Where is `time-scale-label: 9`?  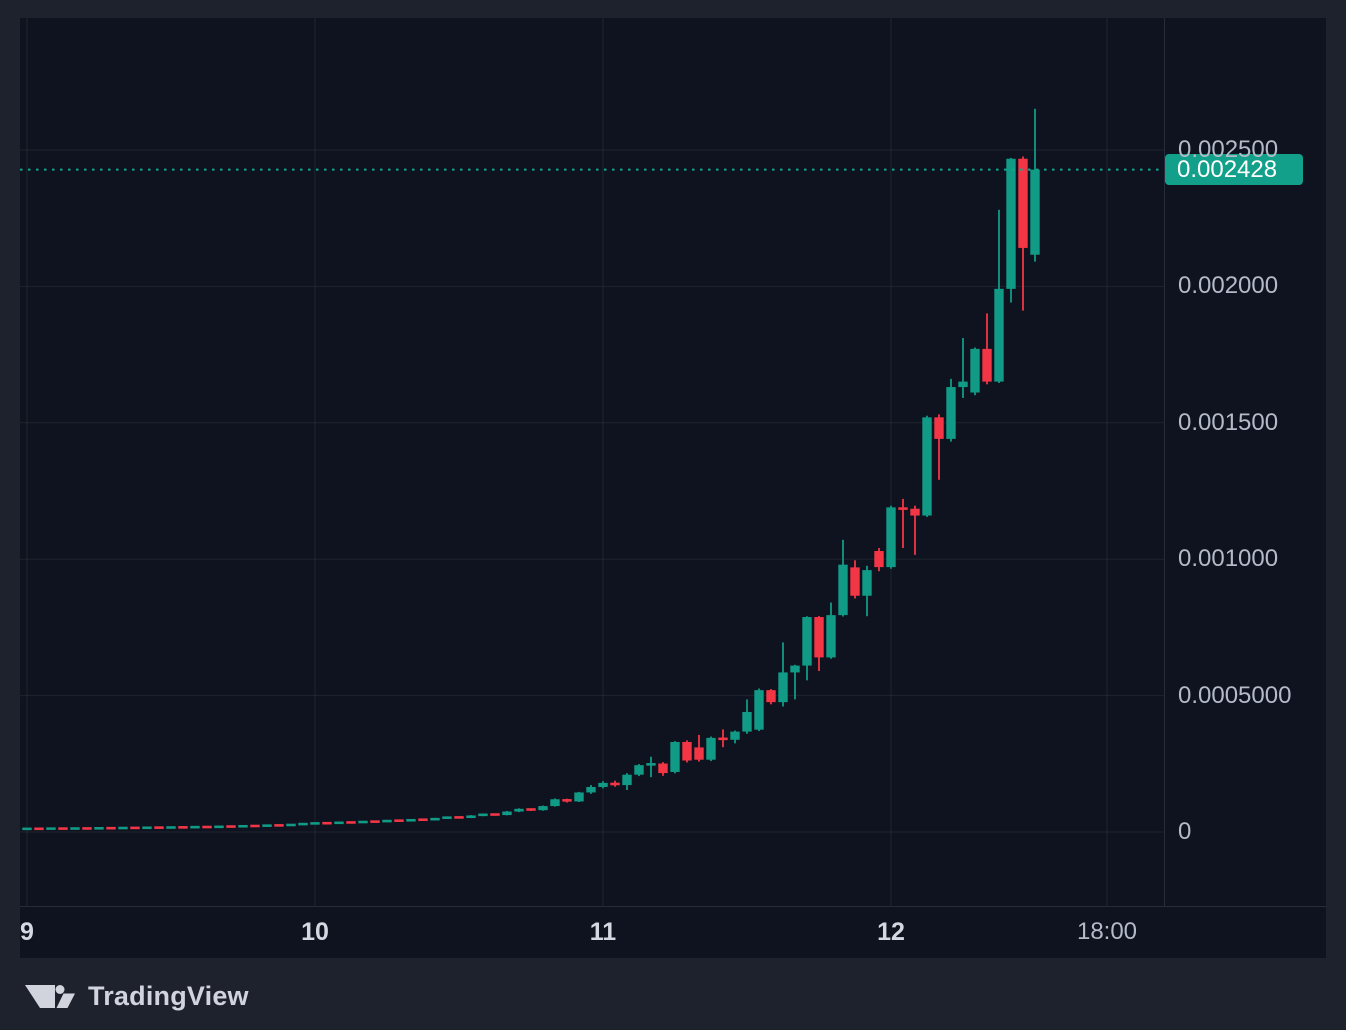 time-scale-label: 9 is located at coordinates (27, 932).